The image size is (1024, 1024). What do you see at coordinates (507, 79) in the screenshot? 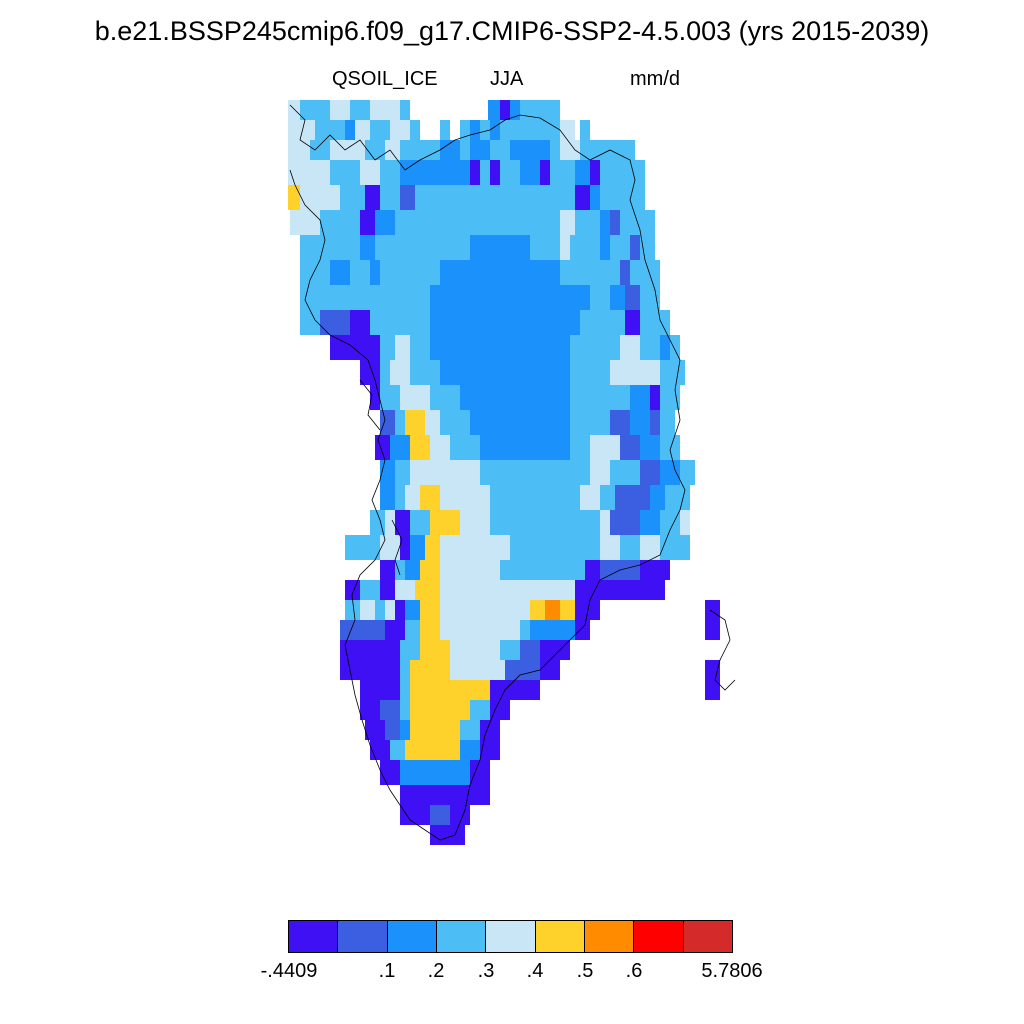
I see `season-label: JJA` at bounding box center [507, 79].